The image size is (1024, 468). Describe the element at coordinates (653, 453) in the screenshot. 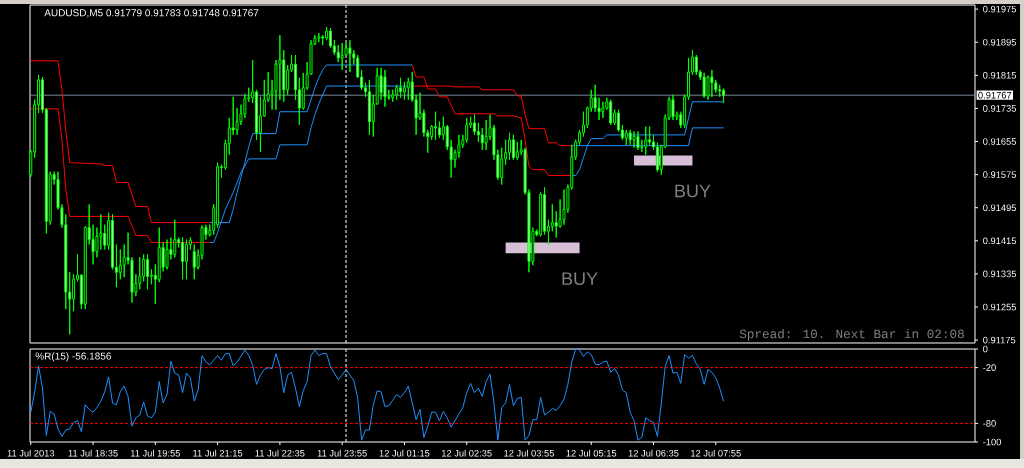

I see `x-tick-label: 12 Jul 06:35` at that location.